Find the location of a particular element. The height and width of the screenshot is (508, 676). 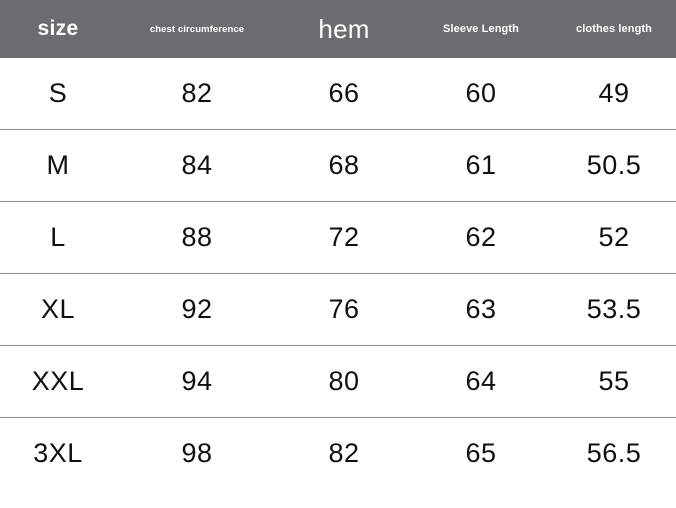

cell-sleeve: 64 is located at coordinates (481, 381).